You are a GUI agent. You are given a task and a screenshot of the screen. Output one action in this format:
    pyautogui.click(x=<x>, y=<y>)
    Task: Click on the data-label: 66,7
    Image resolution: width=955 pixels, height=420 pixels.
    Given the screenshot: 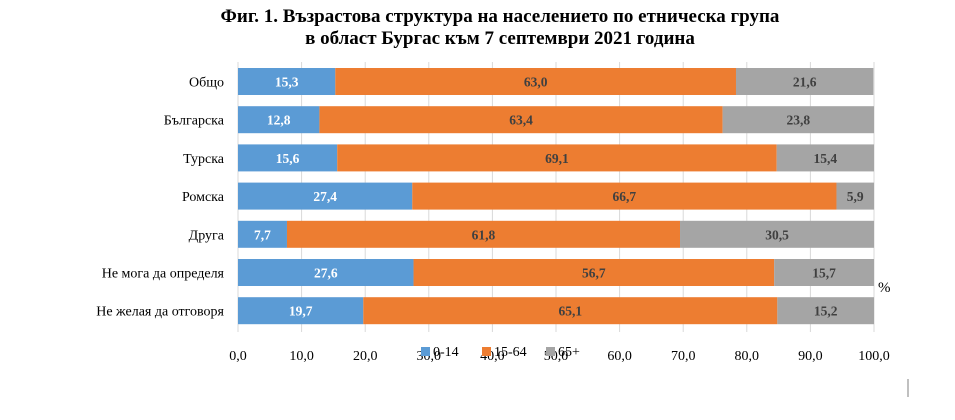 What is the action you would take?
    pyautogui.click(x=625, y=196)
    